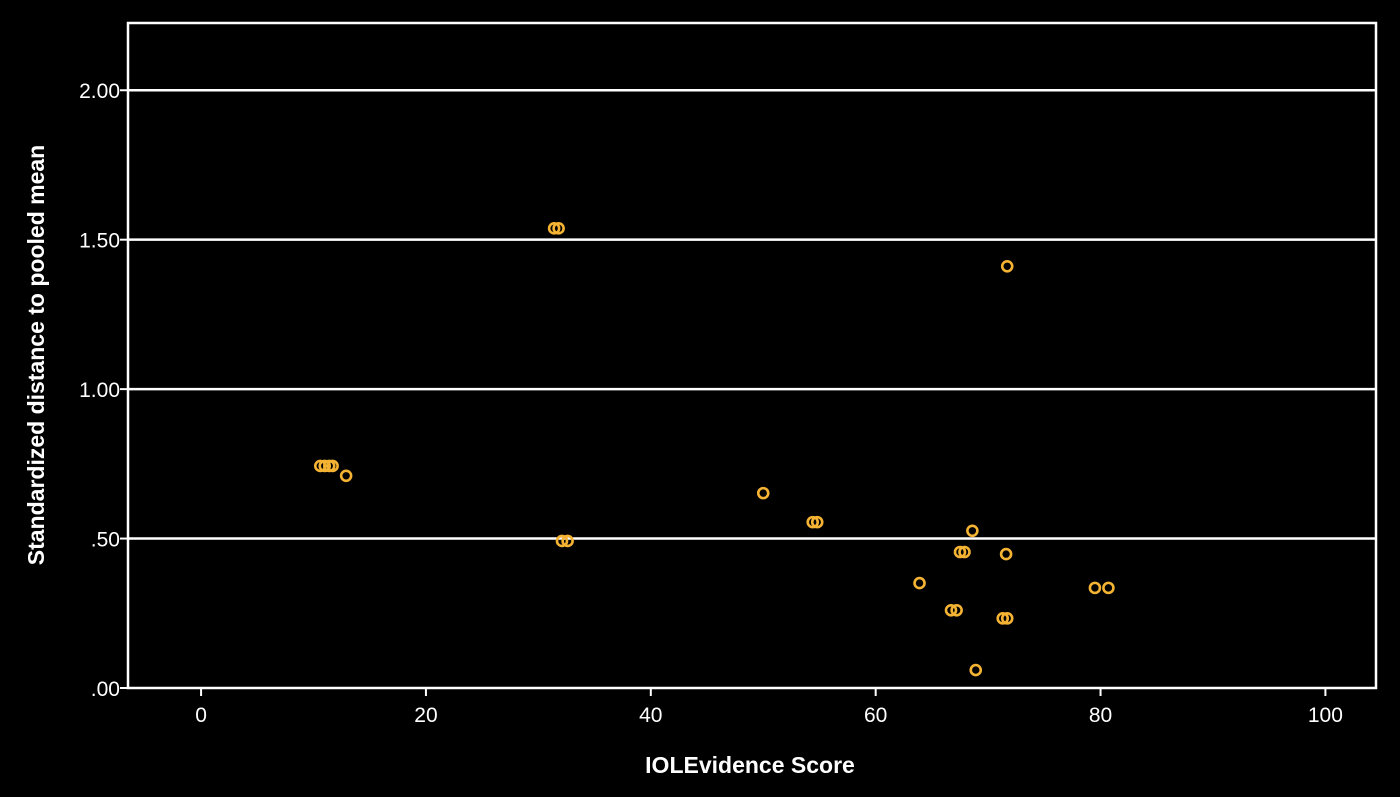  I want to click on y-tick-label: .00, so click(105, 689).